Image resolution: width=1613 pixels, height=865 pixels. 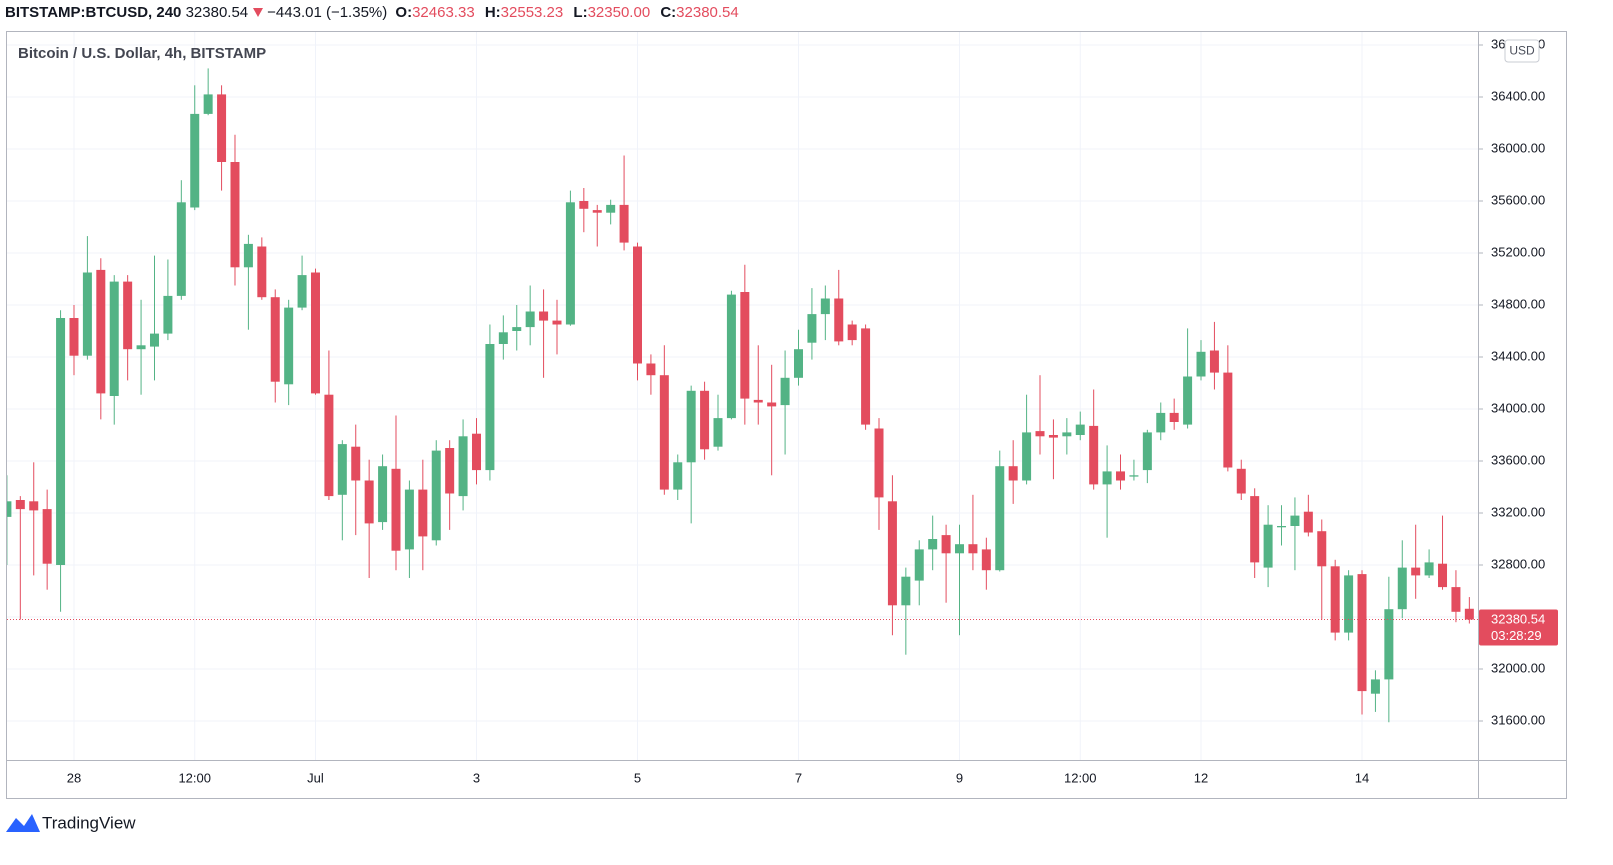 What do you see at coordinates (1518, 199) in the screenshot?
I see `y-tick-label: 35600.00` at bounding box center [1518, 199].